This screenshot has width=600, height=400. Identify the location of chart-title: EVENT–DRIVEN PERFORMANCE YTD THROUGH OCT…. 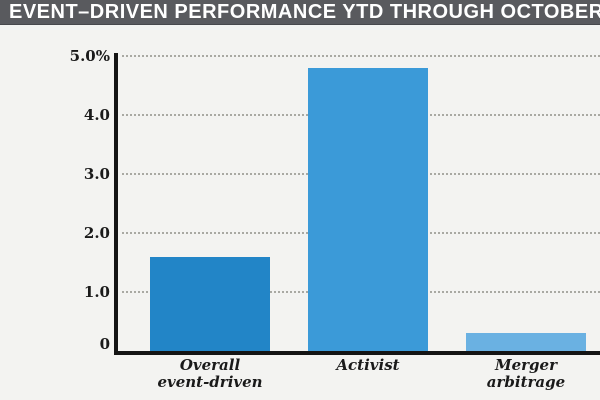
(304, 12).